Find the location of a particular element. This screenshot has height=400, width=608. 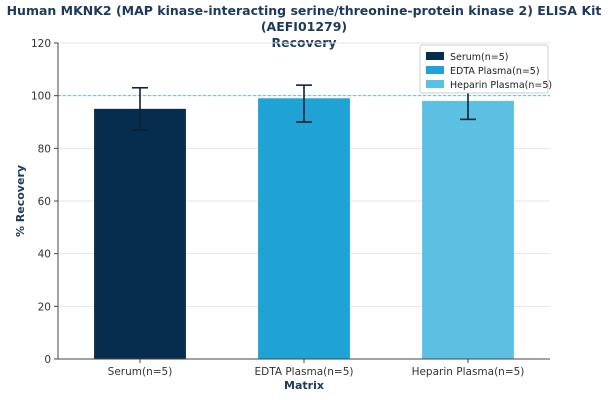

y-tick-label: 0 is located at coordinates (47, 360).